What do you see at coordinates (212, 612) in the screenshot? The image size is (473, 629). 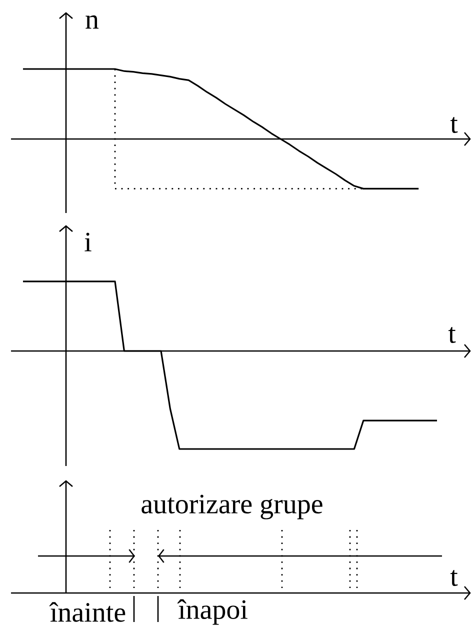 I see `text: înapoi` at bounding box center [212, 612].